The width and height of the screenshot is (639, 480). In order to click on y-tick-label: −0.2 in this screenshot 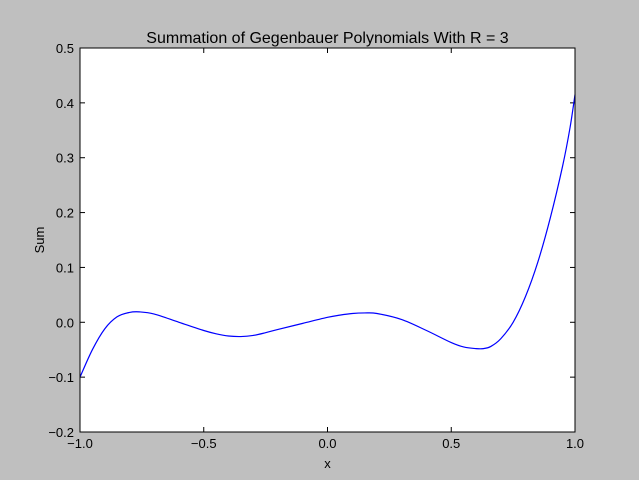, I will do `click(61, 432)`.